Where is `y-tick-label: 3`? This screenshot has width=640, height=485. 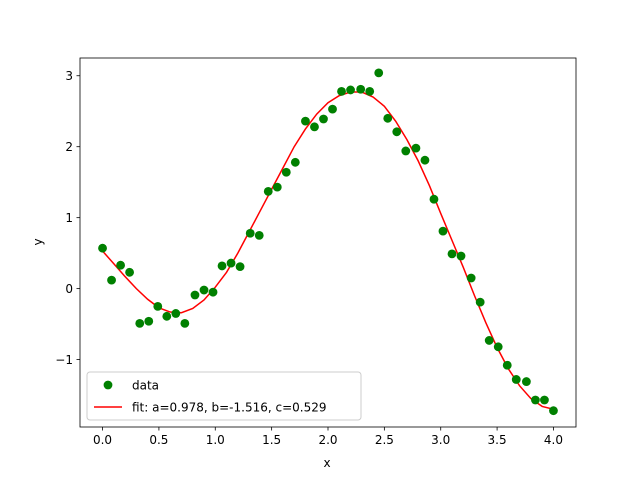
y-tick-label: 3 is located at coordinates (69, 76).